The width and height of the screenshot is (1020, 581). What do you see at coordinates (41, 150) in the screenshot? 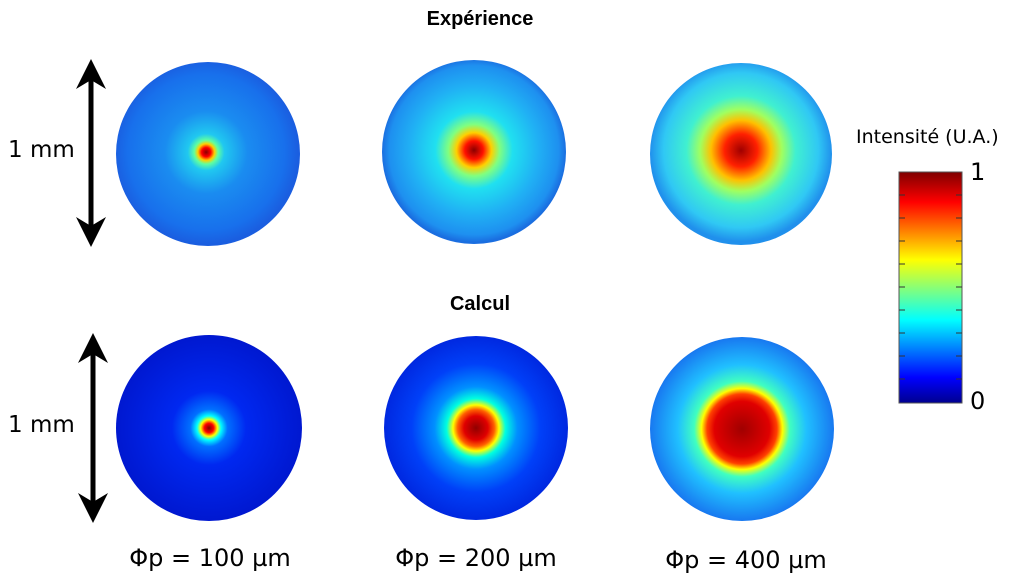
I see `scale-label-top: 1 mm` at bounding box center [41, 150].